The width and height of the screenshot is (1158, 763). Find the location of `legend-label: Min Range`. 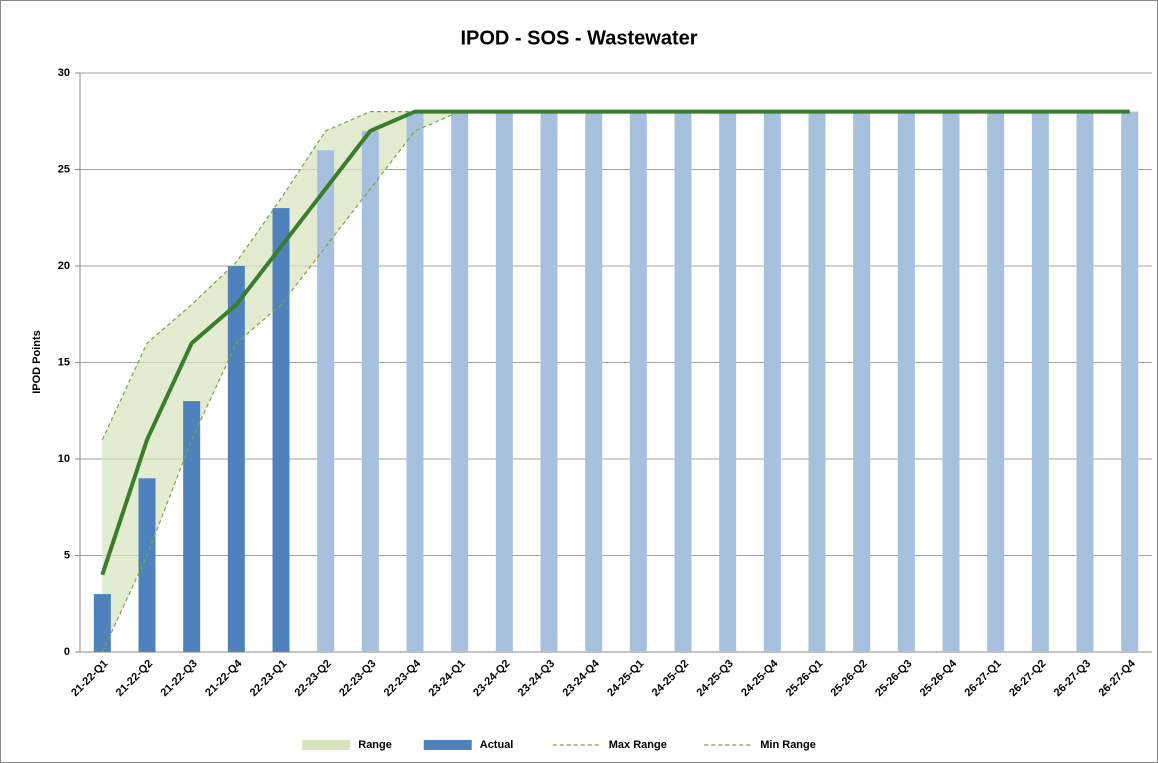

legend-label: Min Range is located at coordinates (788, 745).